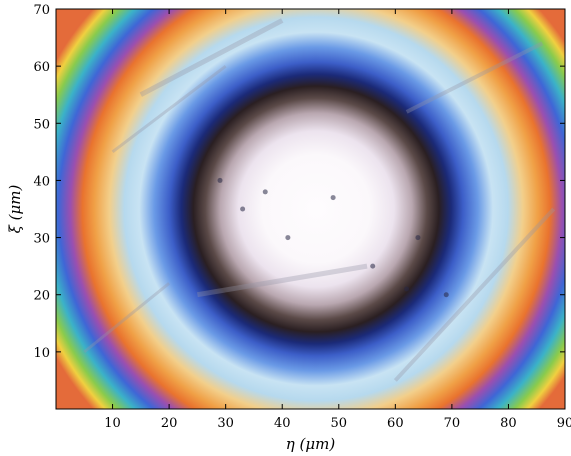 This screenshot has height=456, width=571. I want to click on x-tick-label: 20, so click(169, 423).